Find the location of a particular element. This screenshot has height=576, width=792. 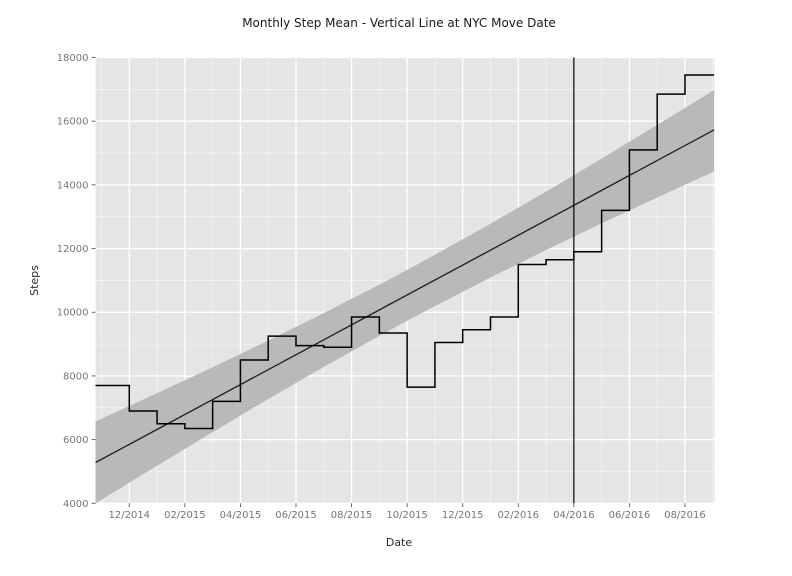

y-tick-label: 8000 is located at coordinates (75, 376).